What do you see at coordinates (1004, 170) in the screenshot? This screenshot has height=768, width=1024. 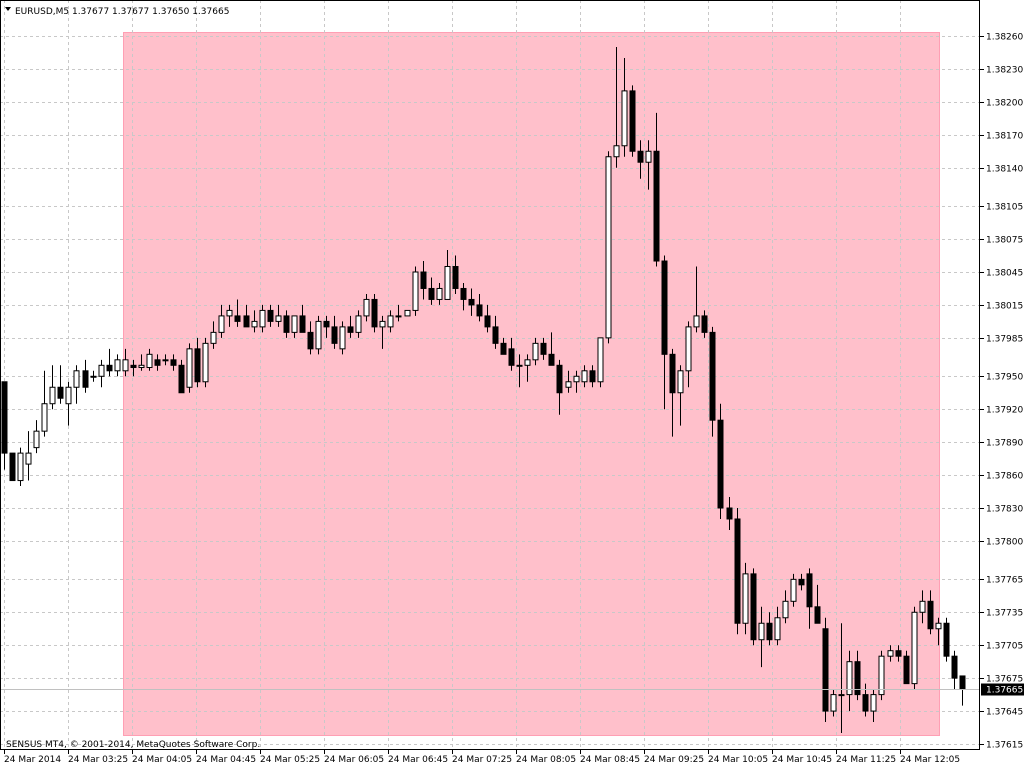 I see `y-tick-label: 1.38140` at bounding box center [1004, 170].